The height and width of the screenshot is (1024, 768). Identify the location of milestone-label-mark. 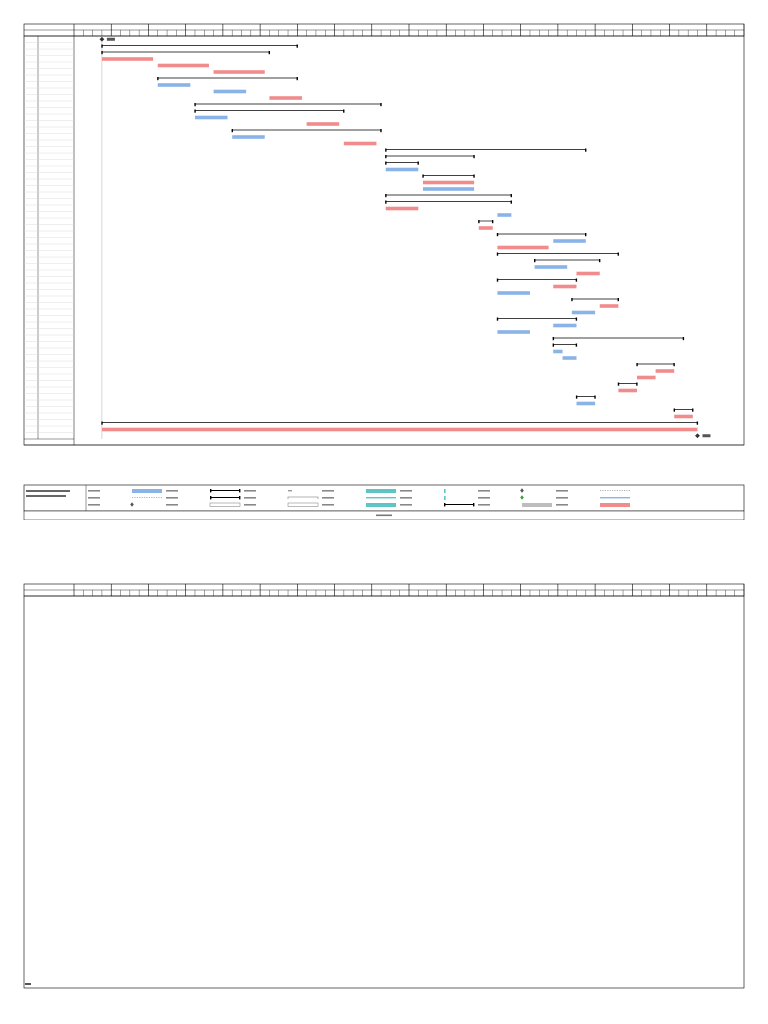
(706, 436).